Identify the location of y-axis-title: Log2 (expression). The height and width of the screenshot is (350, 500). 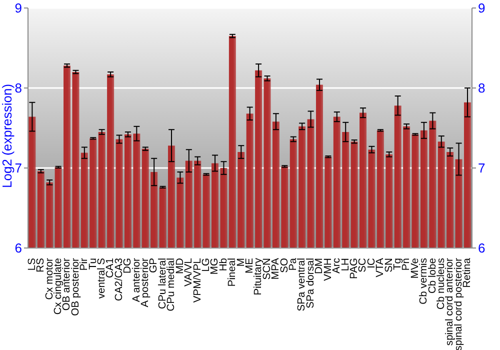
(7, 136).